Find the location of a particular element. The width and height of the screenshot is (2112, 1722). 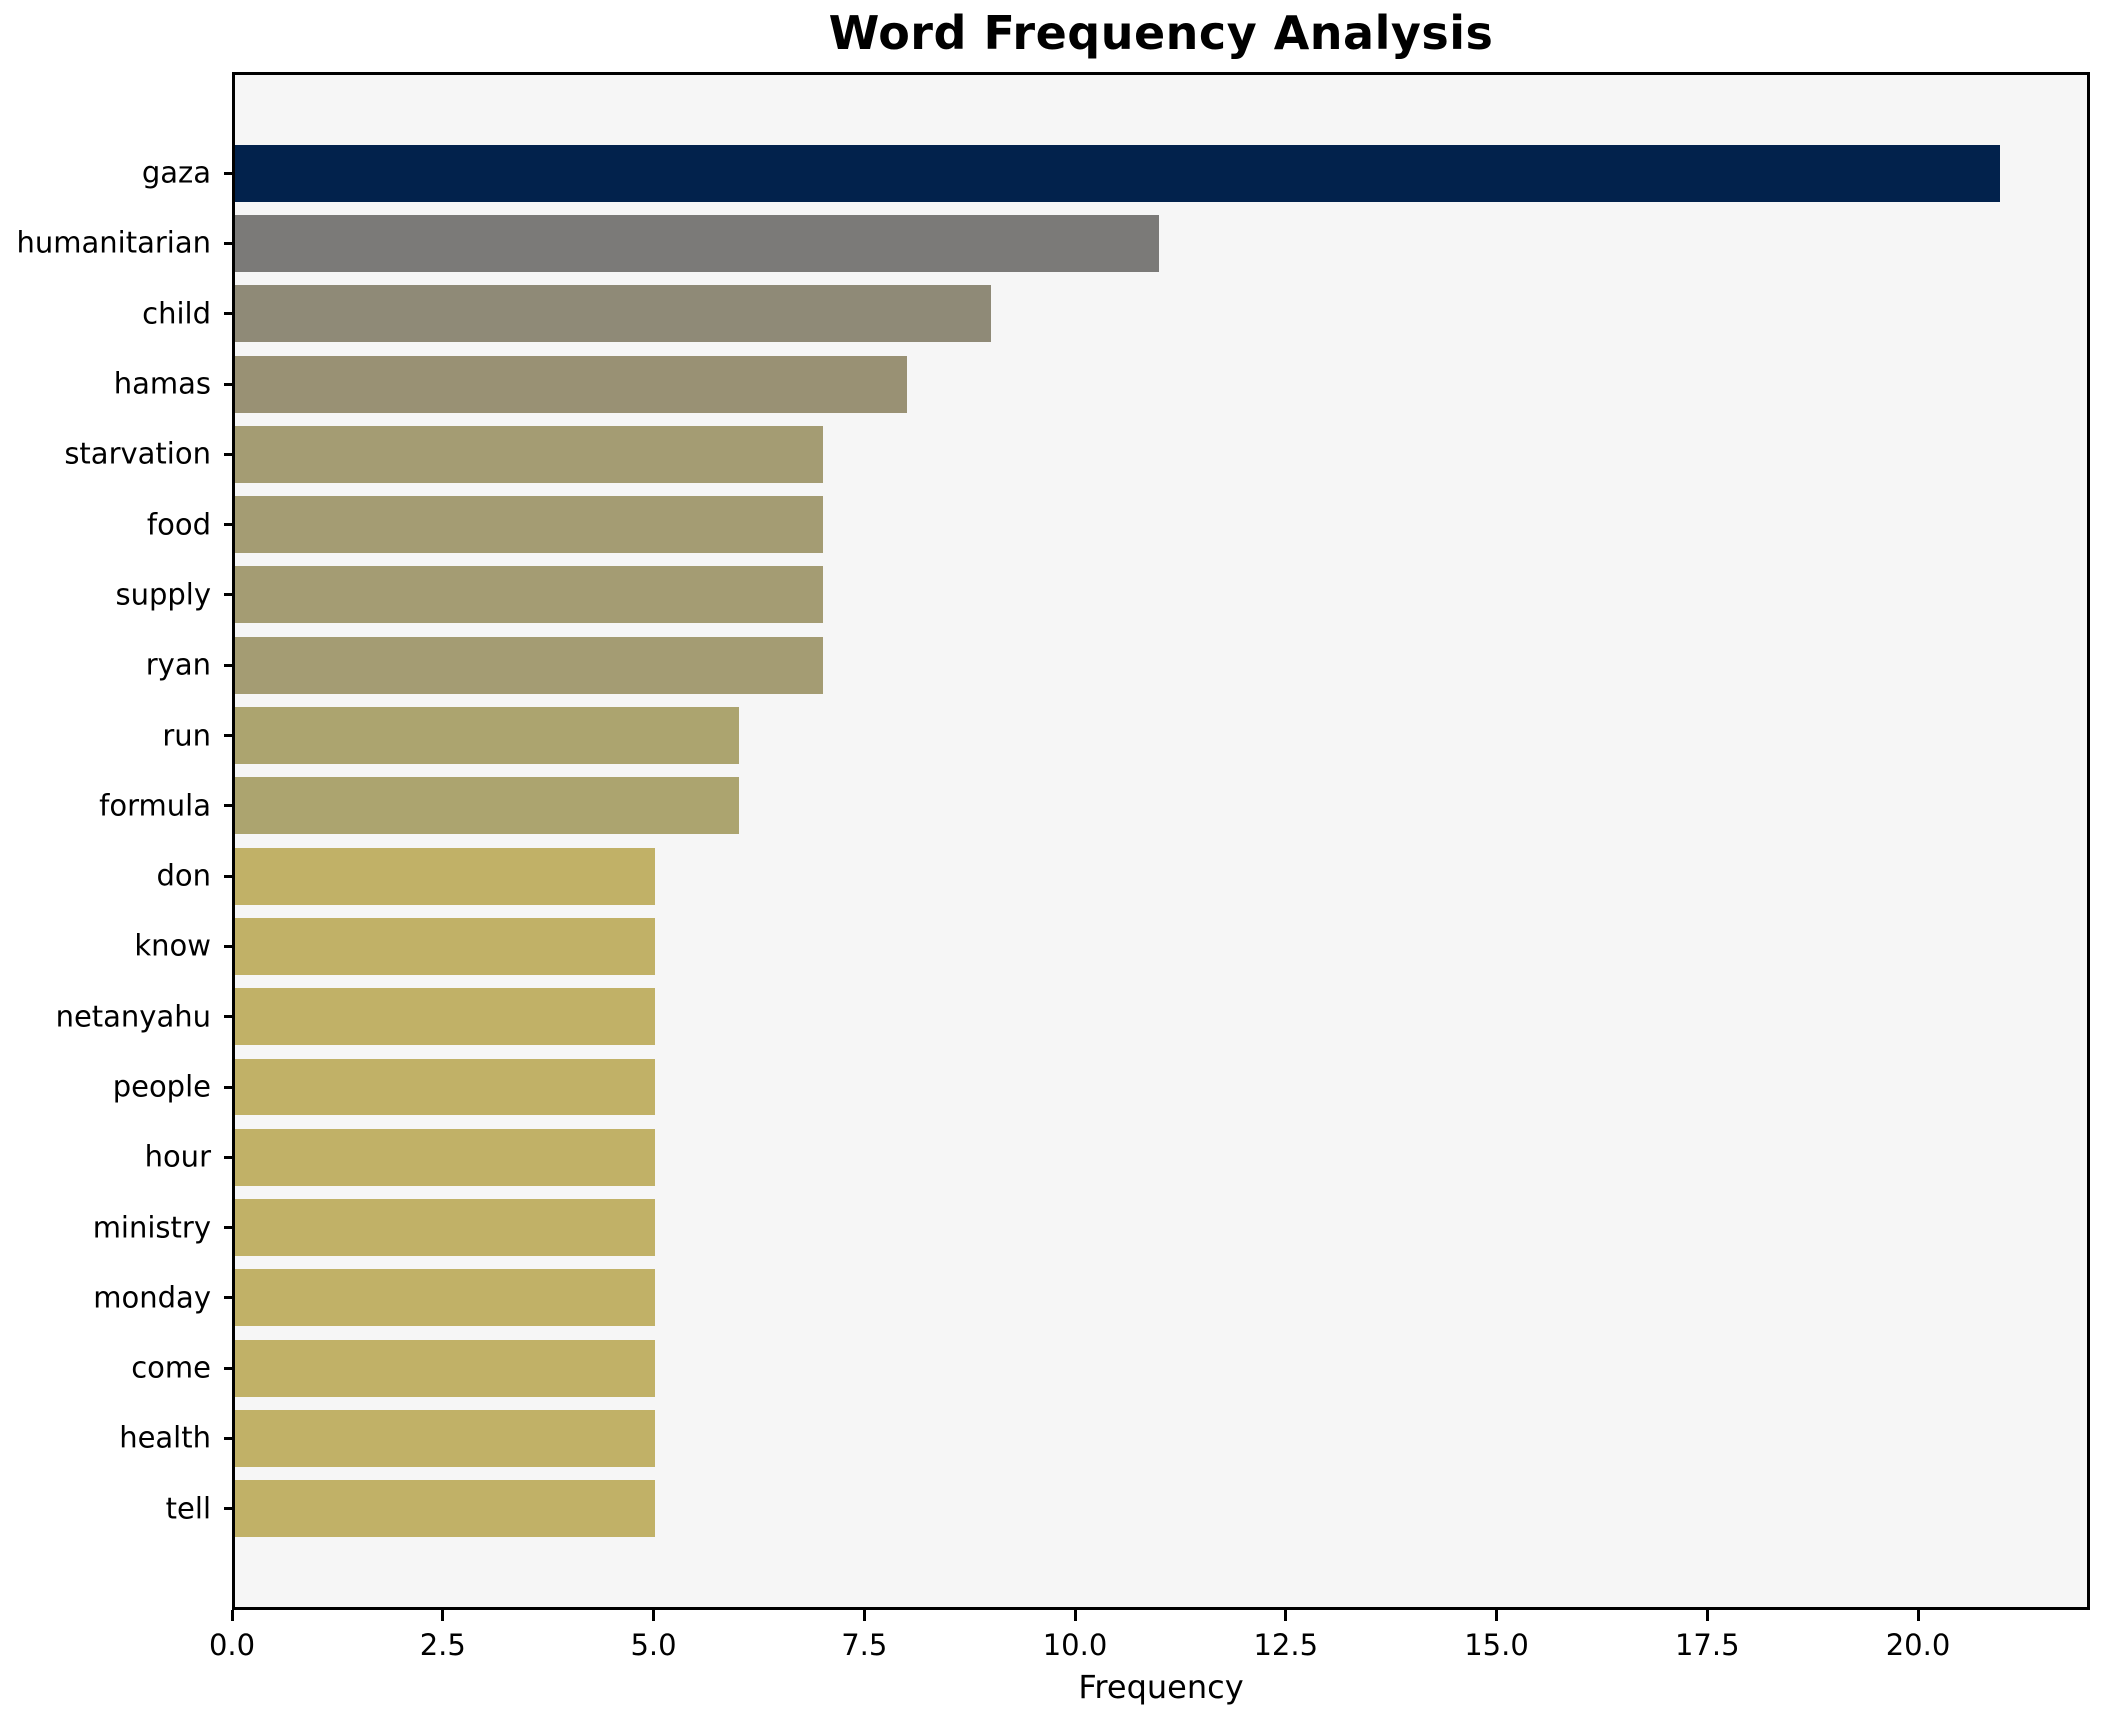

y-axis-label: humanitarian is located at coordinates (114, 242).